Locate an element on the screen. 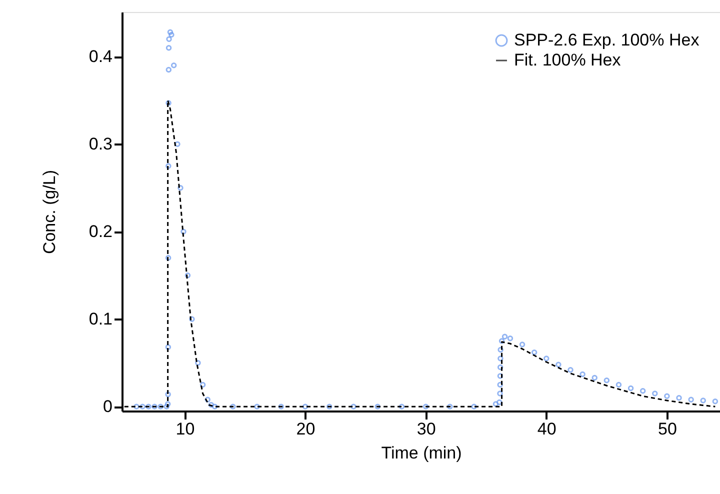 The width and height of the screenshot is (720, 494). x-axis-title: Time (min) is located at coordinates (421, 453).